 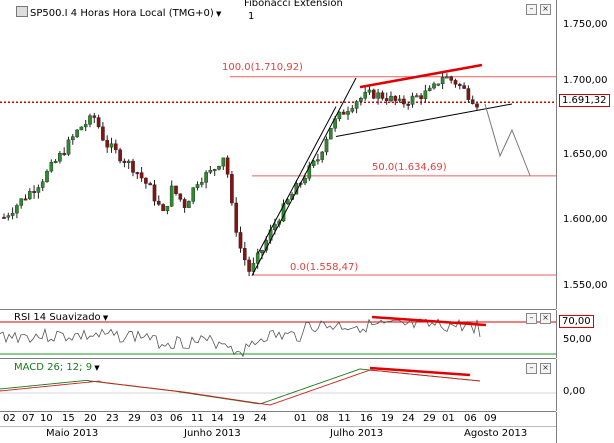 I want to click on rsi-axis: 70,00 50,00, so click(x=585, y=334).